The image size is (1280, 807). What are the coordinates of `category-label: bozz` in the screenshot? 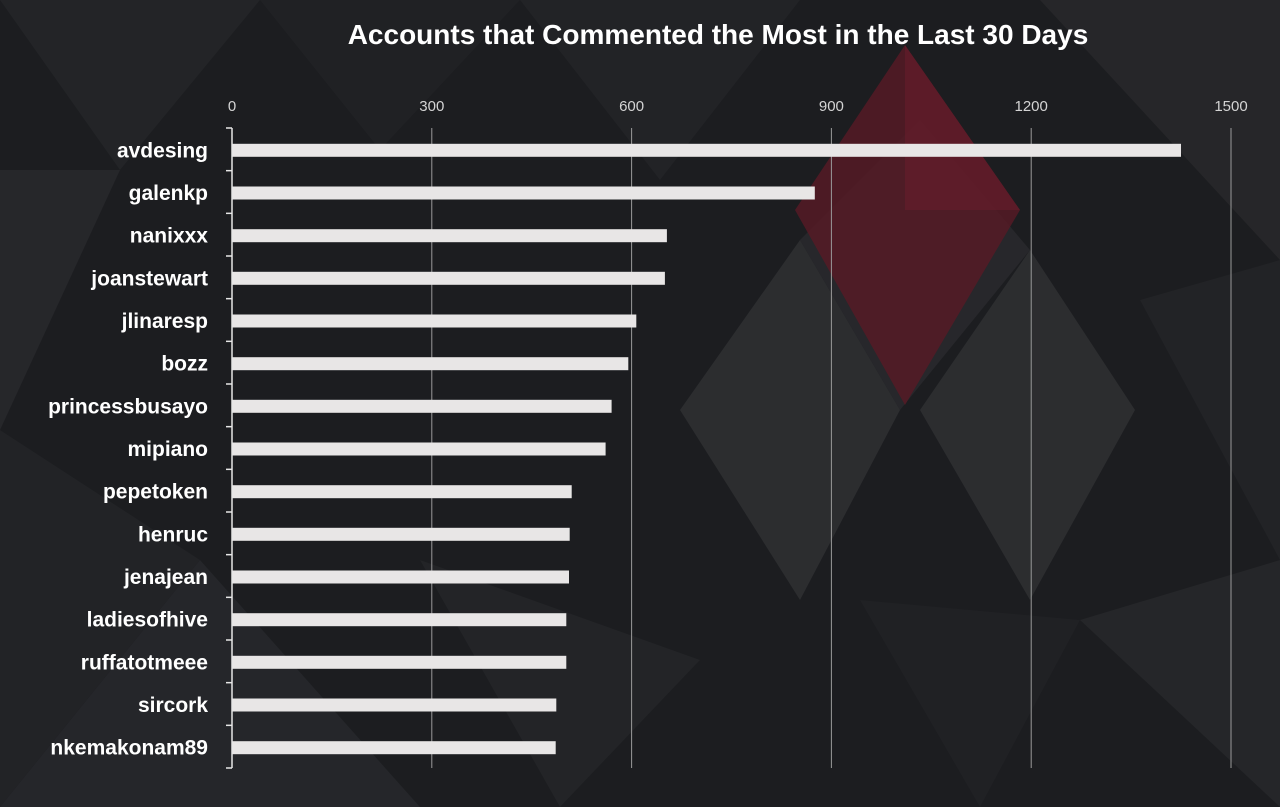 It's located at (184, 364).